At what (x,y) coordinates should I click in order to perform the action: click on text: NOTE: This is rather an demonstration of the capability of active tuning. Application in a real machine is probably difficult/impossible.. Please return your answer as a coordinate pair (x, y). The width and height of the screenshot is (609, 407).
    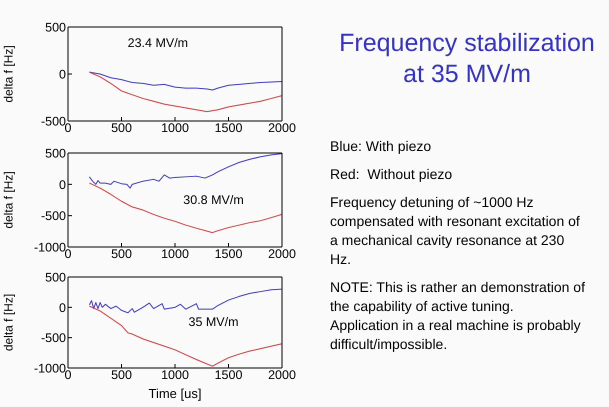
    Looking at the image, I should click on (457, 316).